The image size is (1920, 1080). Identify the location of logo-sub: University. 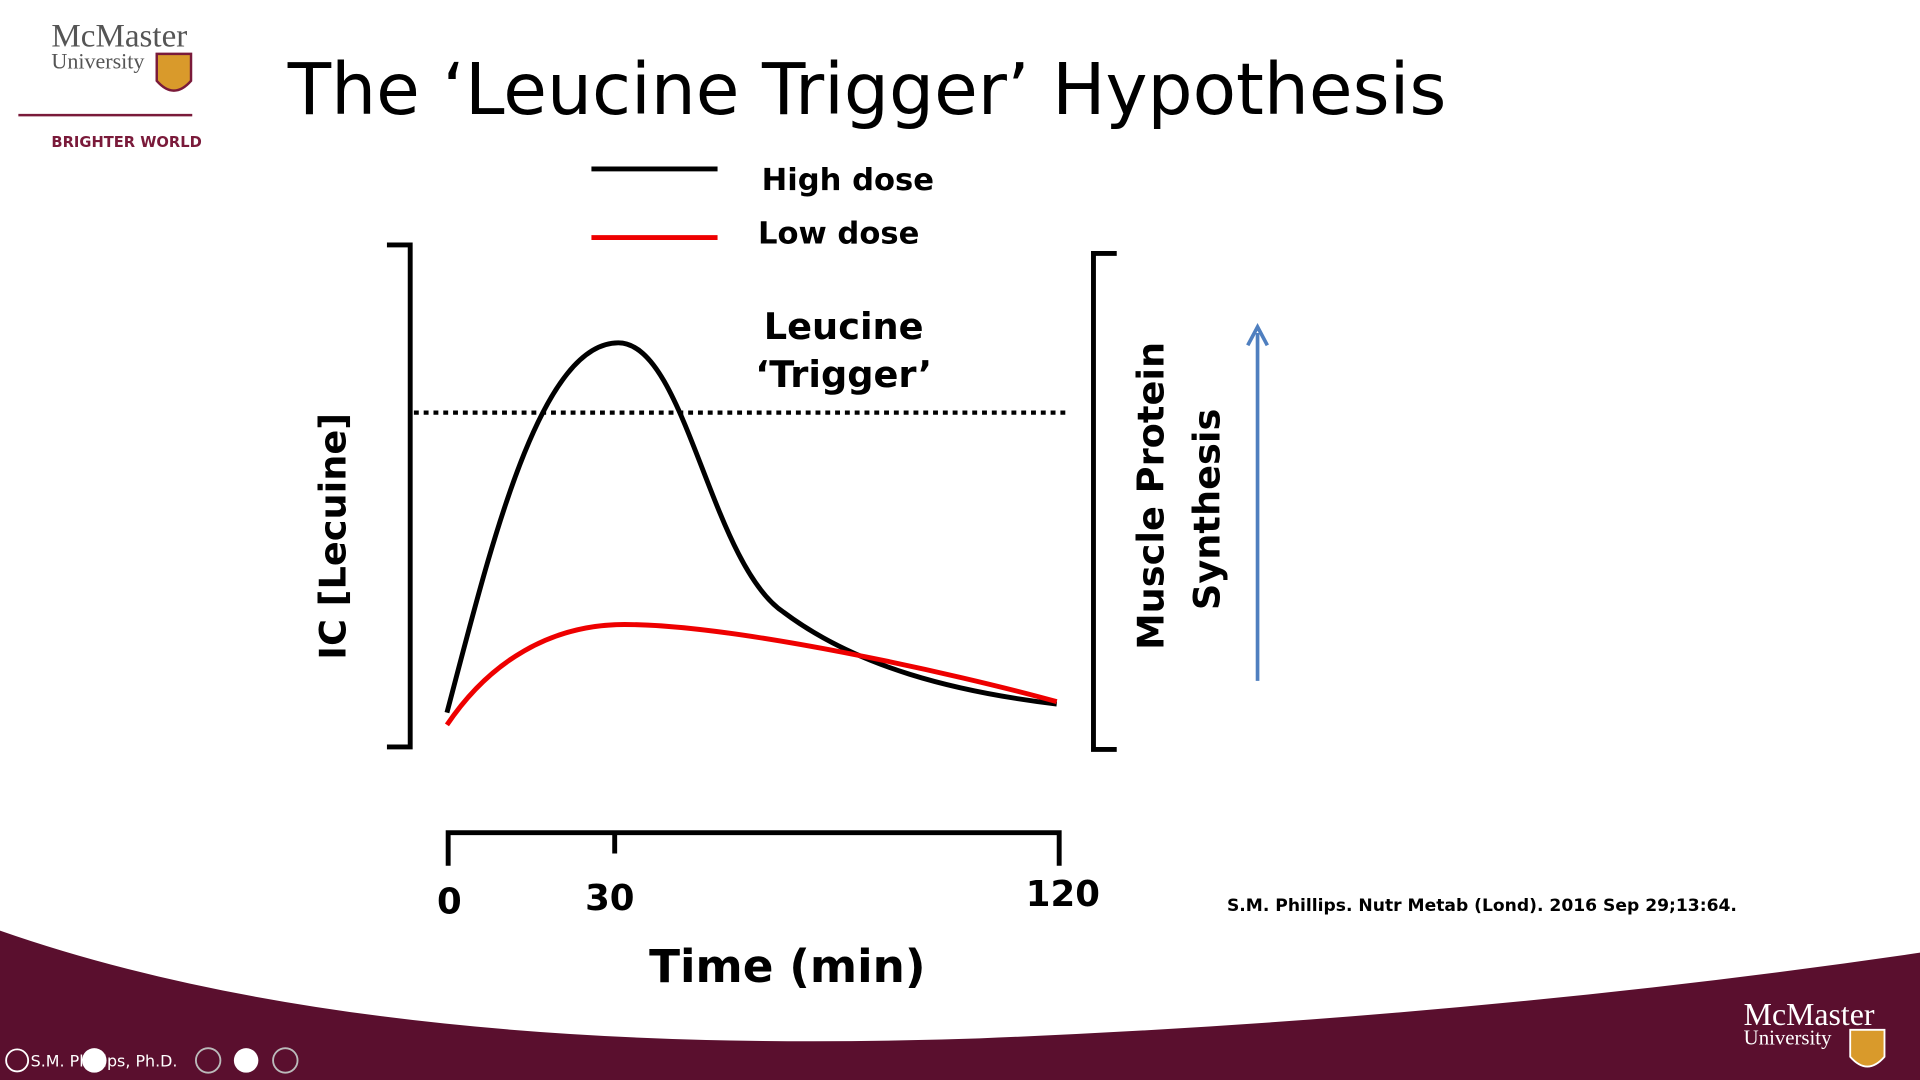
(97, 61).